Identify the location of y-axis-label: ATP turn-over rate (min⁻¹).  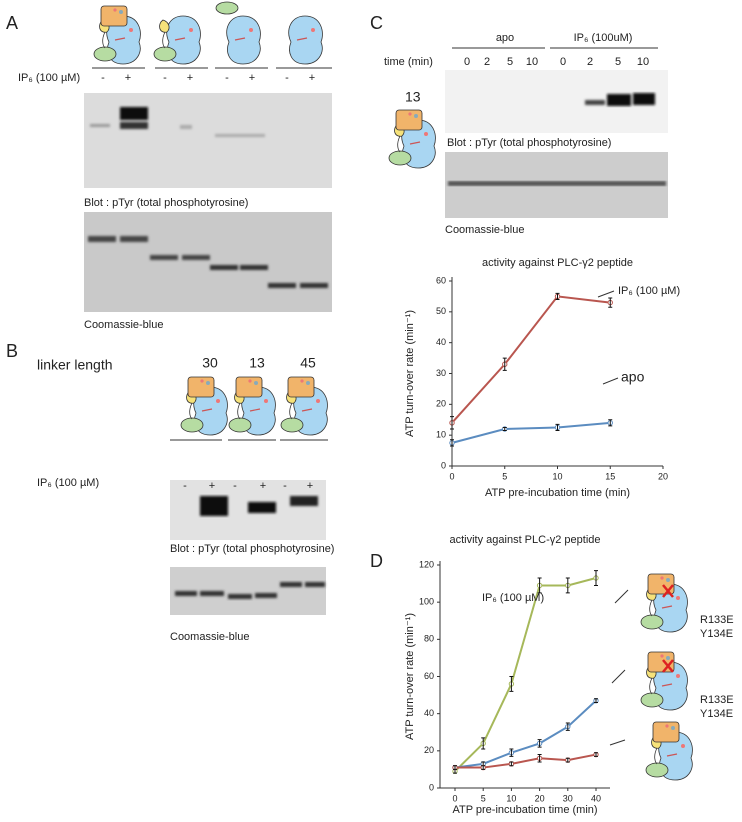
(410, 676).